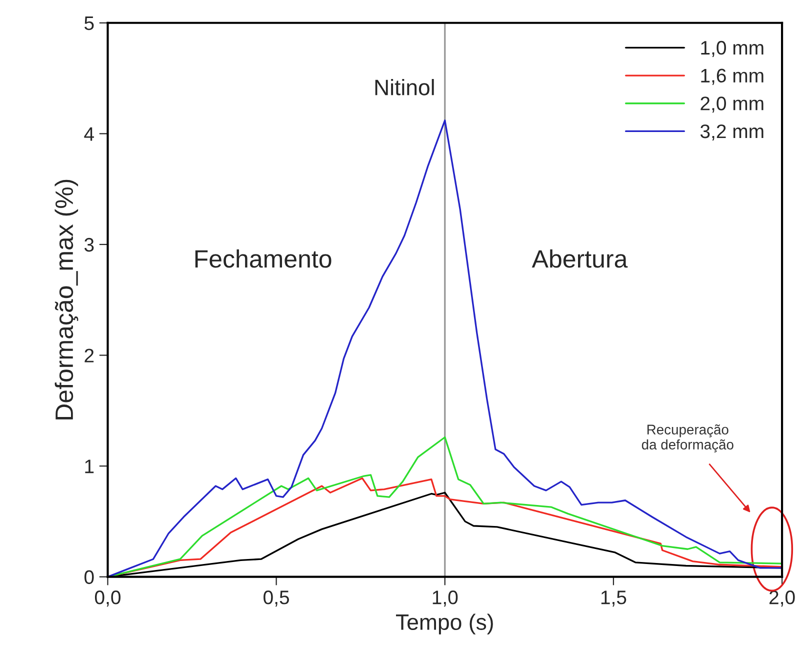  I want to click on legend-label: 1,0 mm, so click(732, 48).